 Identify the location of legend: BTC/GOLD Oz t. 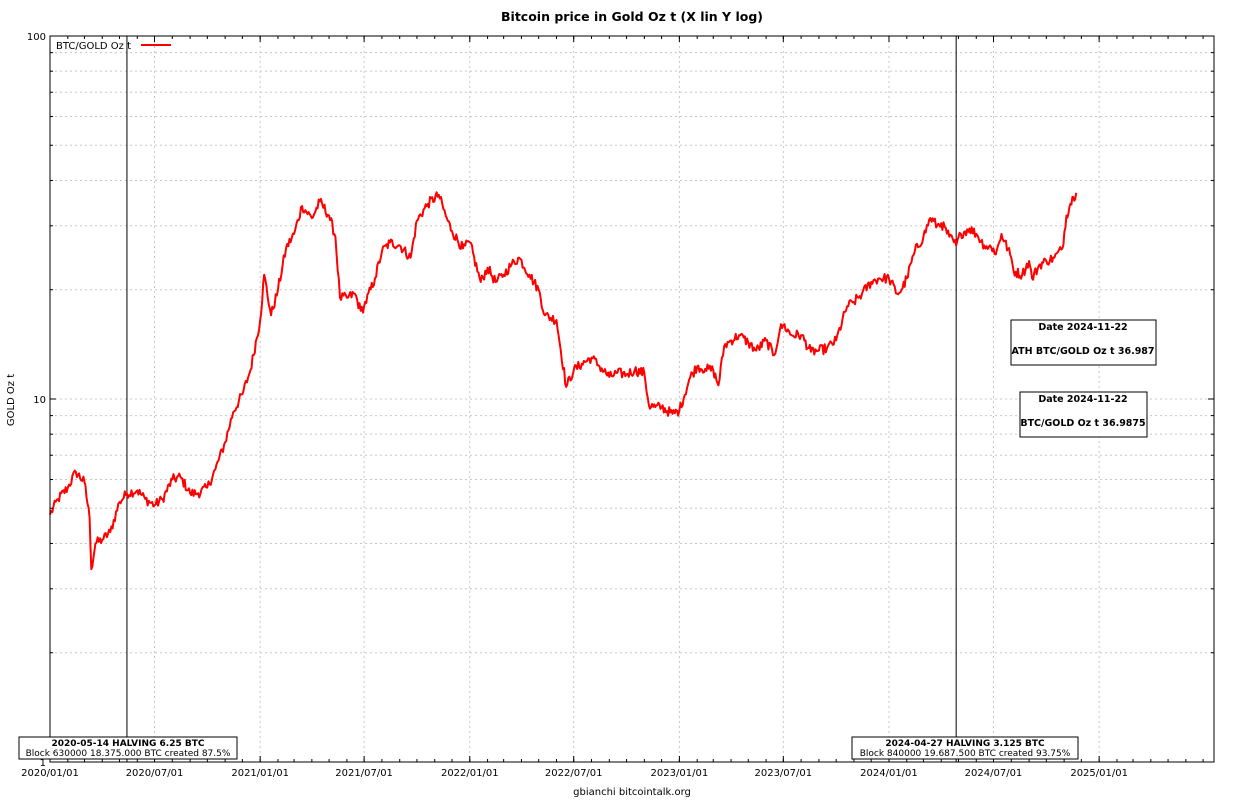
(113, 46).